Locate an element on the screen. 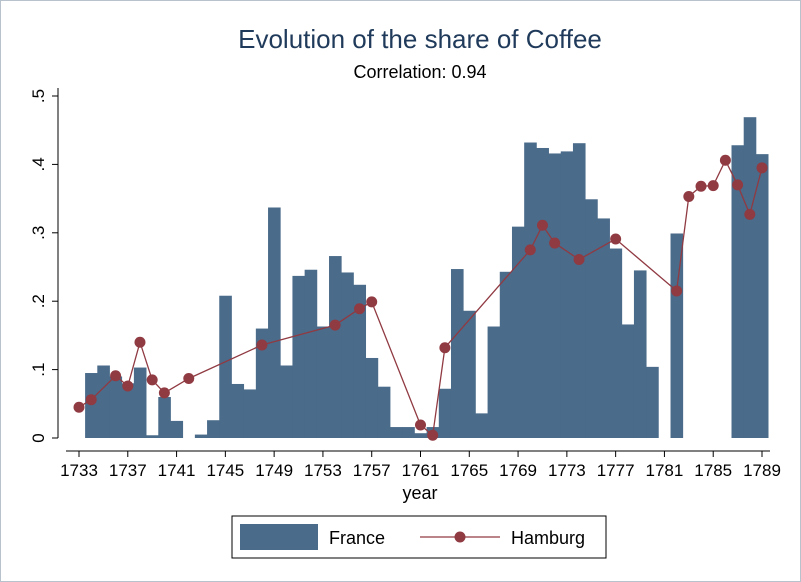 The image size is (801, 582). x-tick-label: 1789 is located at coordinates (762, 470).